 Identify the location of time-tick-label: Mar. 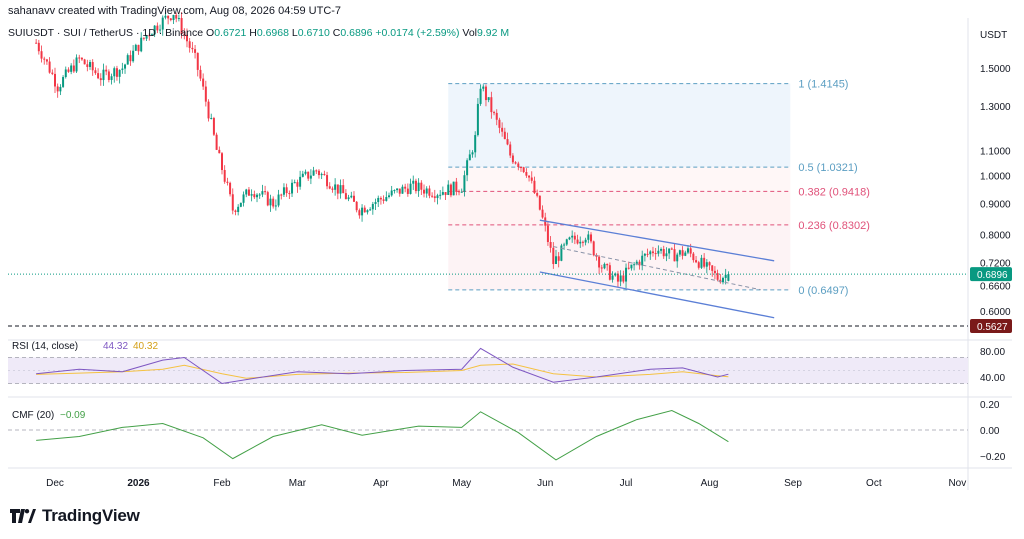
(298, 483).